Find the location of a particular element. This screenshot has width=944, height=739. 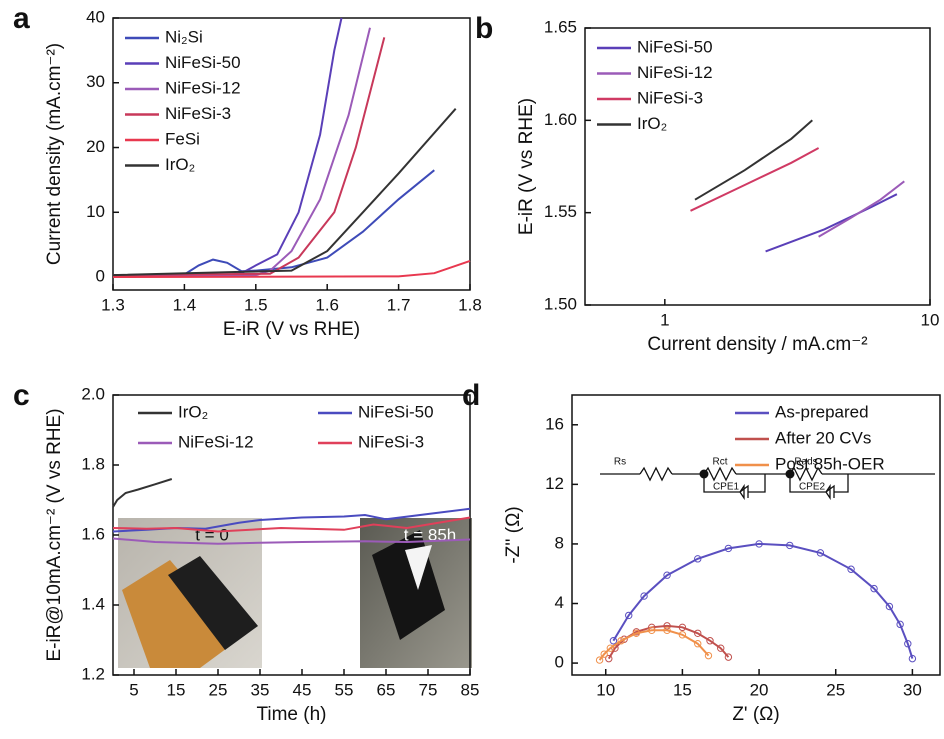

y-tick-label: 12 is located at coordinates (554, 483).